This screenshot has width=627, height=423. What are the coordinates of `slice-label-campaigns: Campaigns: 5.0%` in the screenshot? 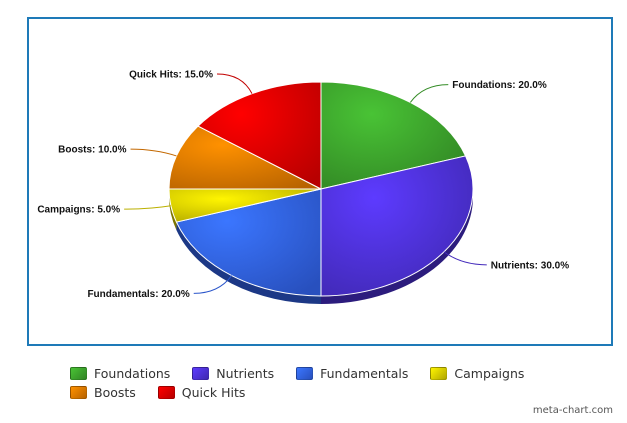 It's located at (78, 210).